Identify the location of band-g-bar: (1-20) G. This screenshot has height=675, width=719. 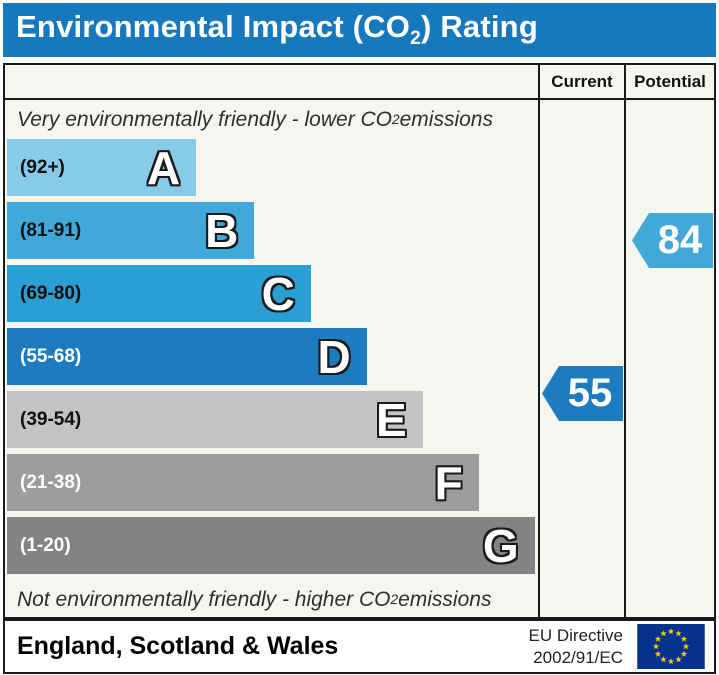
(271, 545).